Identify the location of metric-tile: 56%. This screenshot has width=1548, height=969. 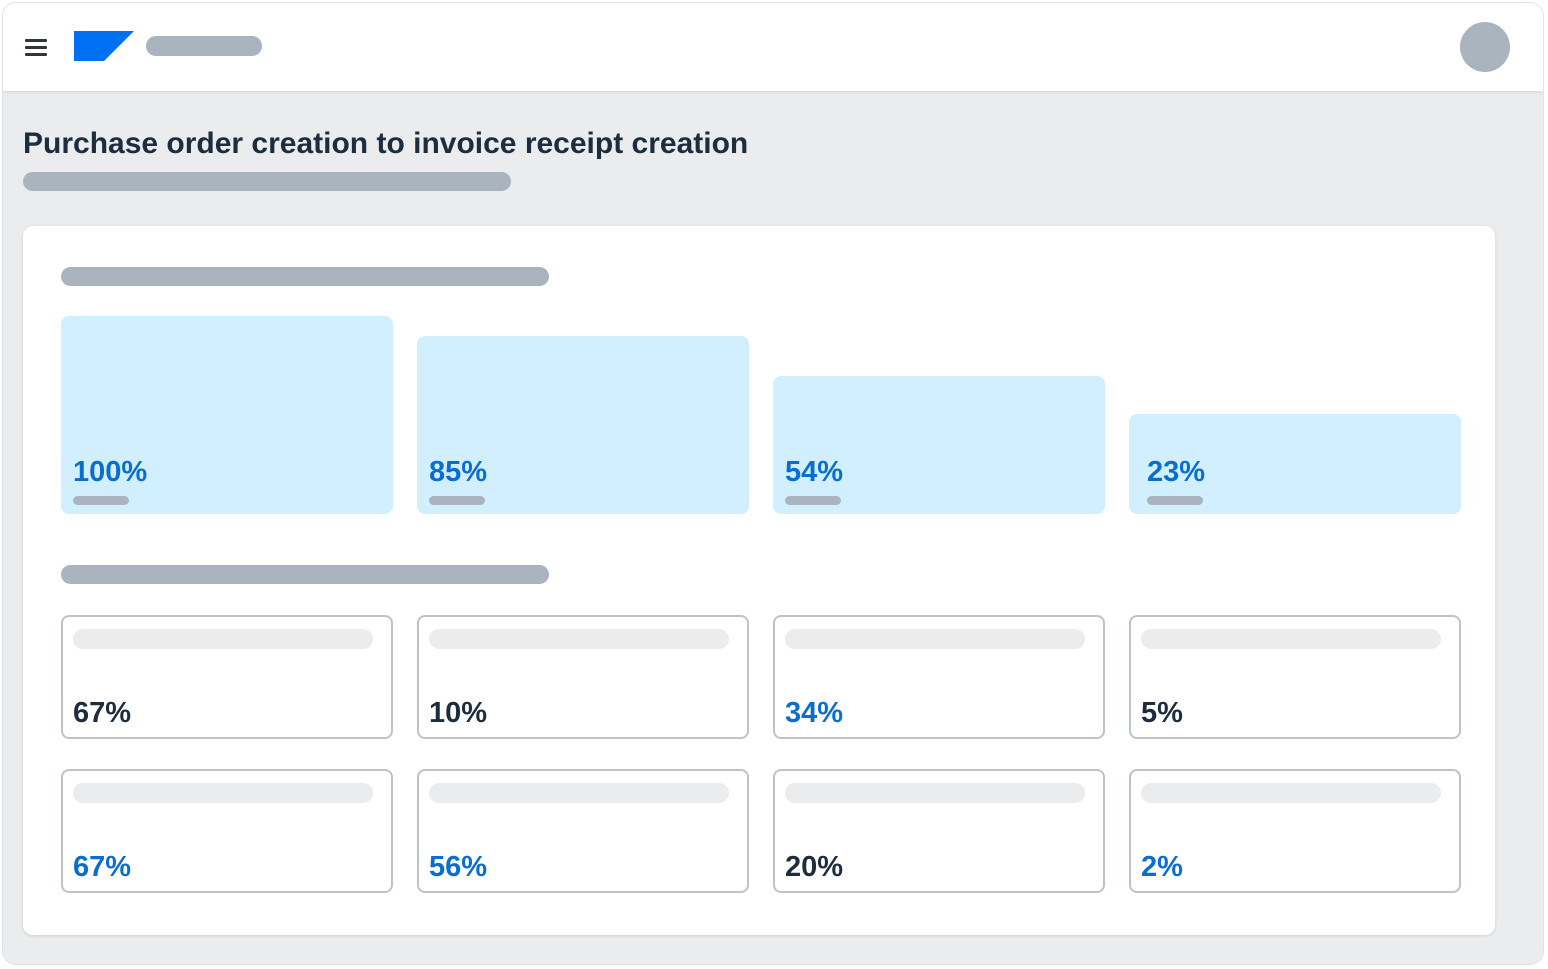
(583, 831).